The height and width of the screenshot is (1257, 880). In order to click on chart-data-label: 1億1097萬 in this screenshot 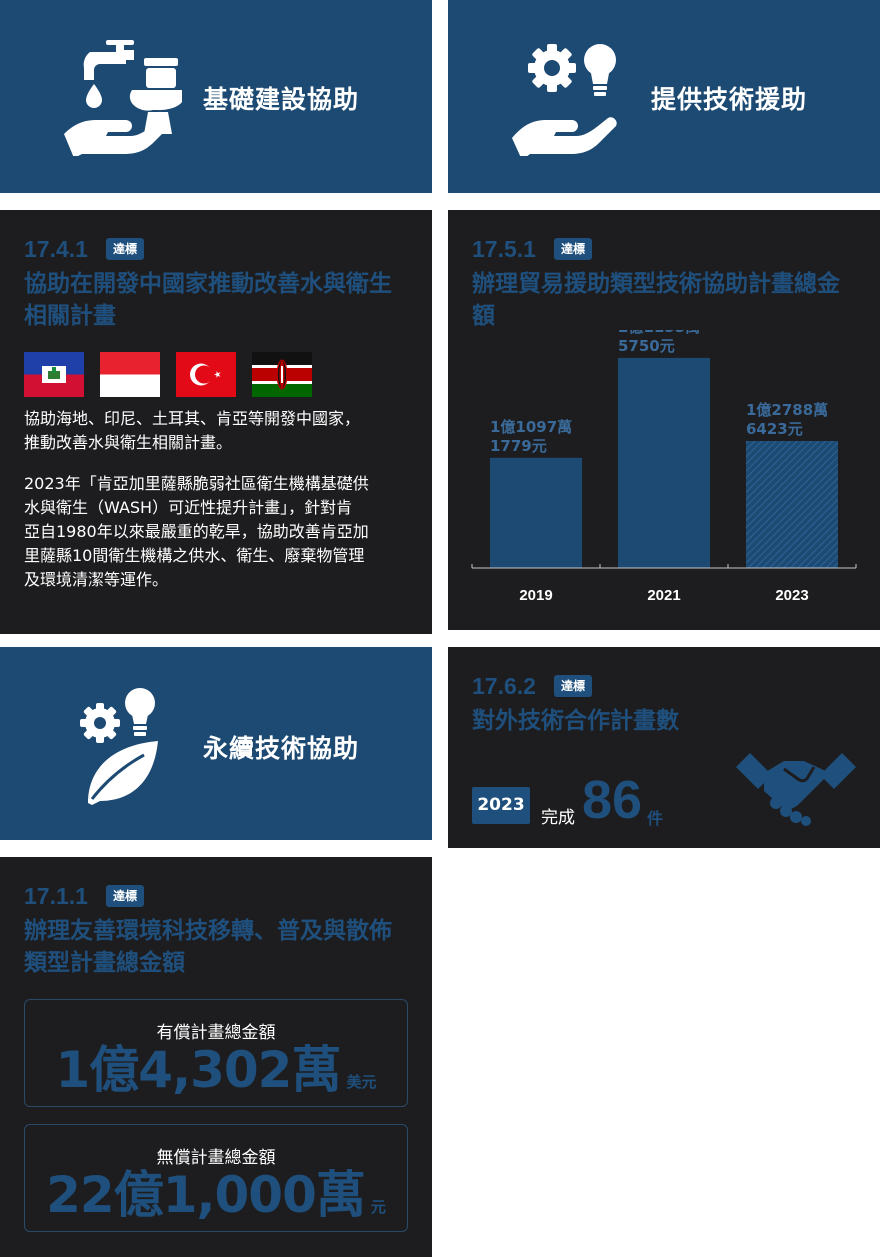, I will do `click(531, 427)`.